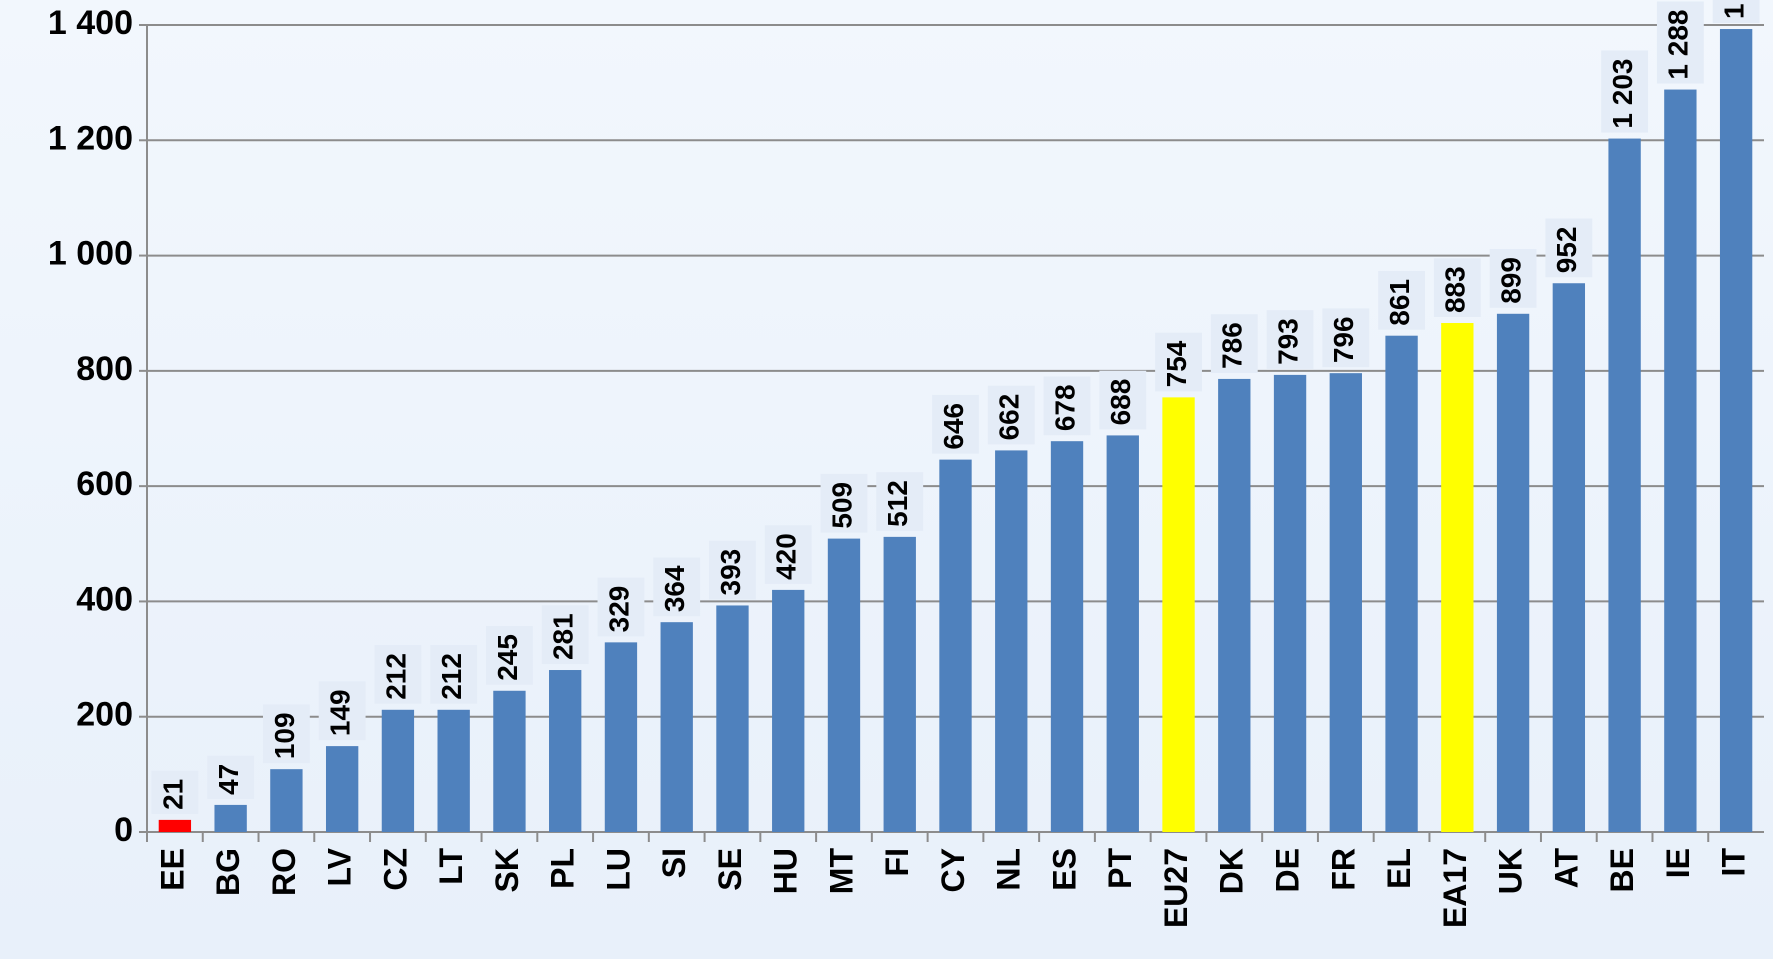  I want to click on data-label: 393, so click(730, 572).